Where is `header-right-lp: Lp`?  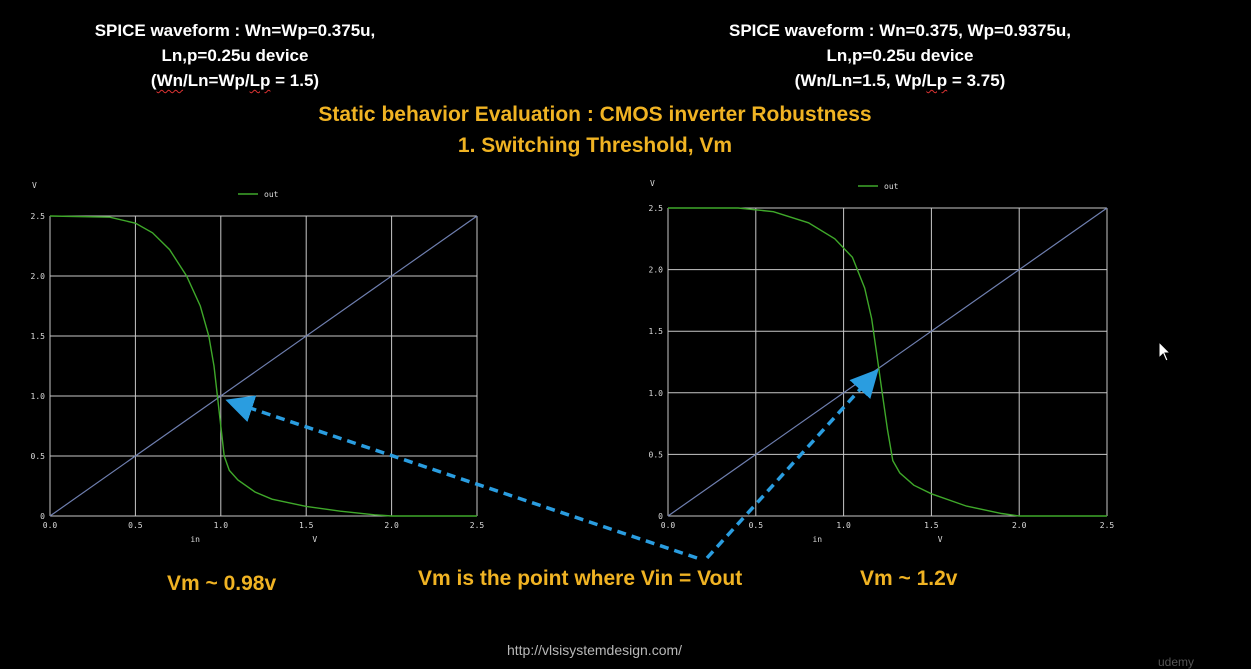
header-right-lp: Lp is located at coordinates (937, 80).